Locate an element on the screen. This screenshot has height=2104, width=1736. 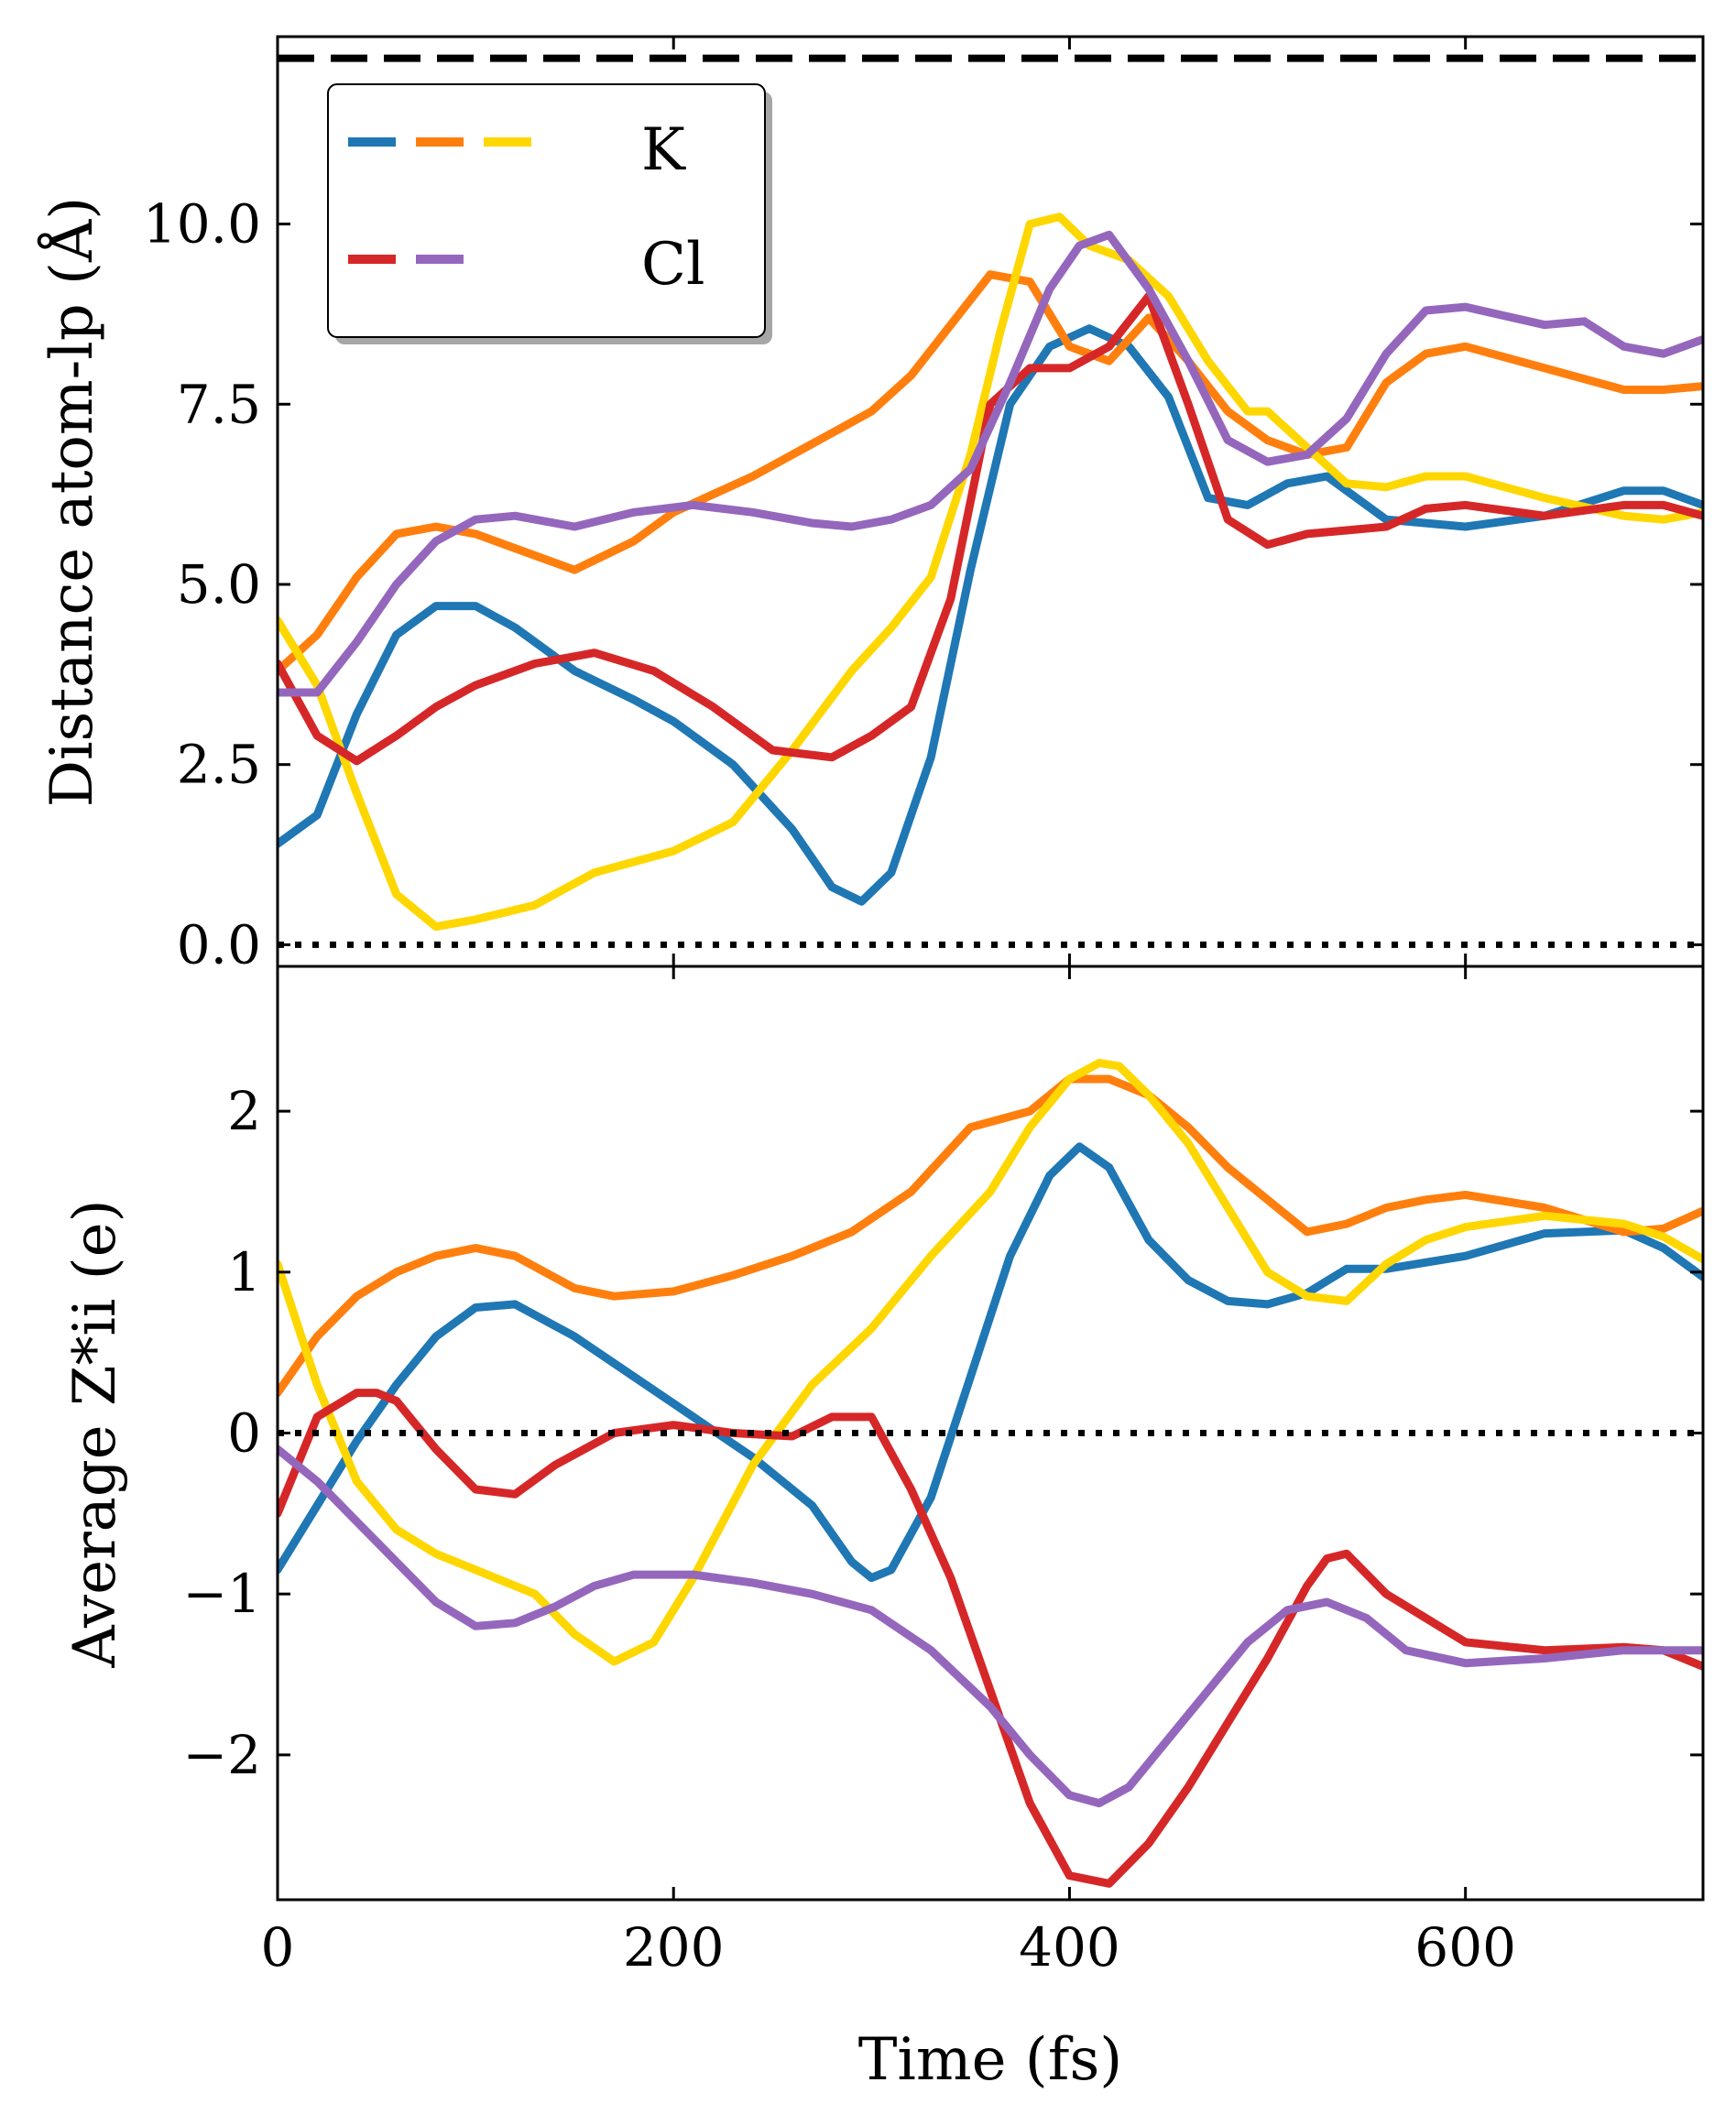
x-tick-label: 0 is located at coordinates (278, 1947).